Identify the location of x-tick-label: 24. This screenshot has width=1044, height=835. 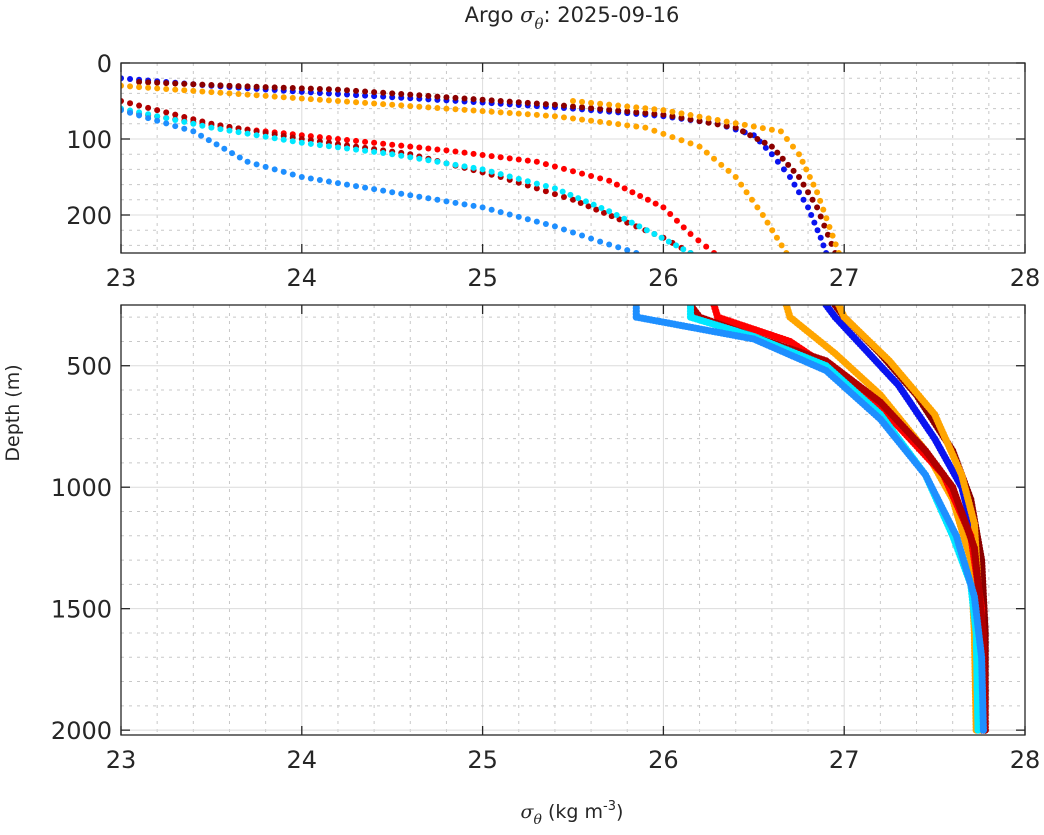
(302, 278).